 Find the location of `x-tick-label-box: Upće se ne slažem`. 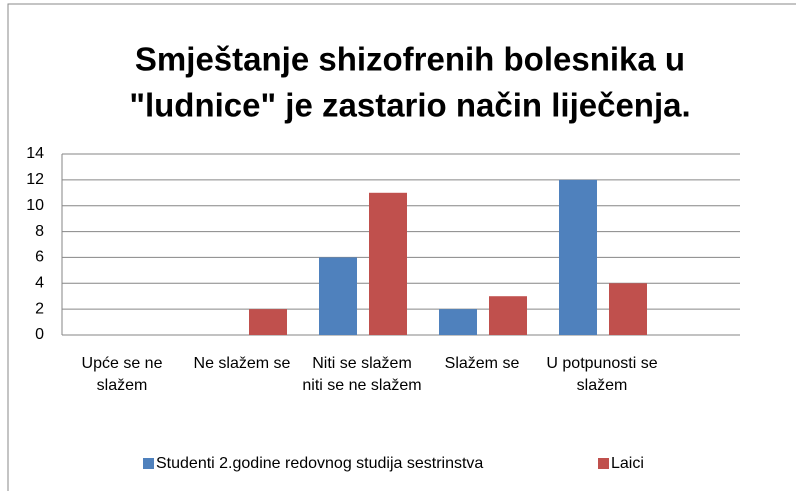

x-tick-label-box: Upće se ne slažem is located at coordinates (122, 374).